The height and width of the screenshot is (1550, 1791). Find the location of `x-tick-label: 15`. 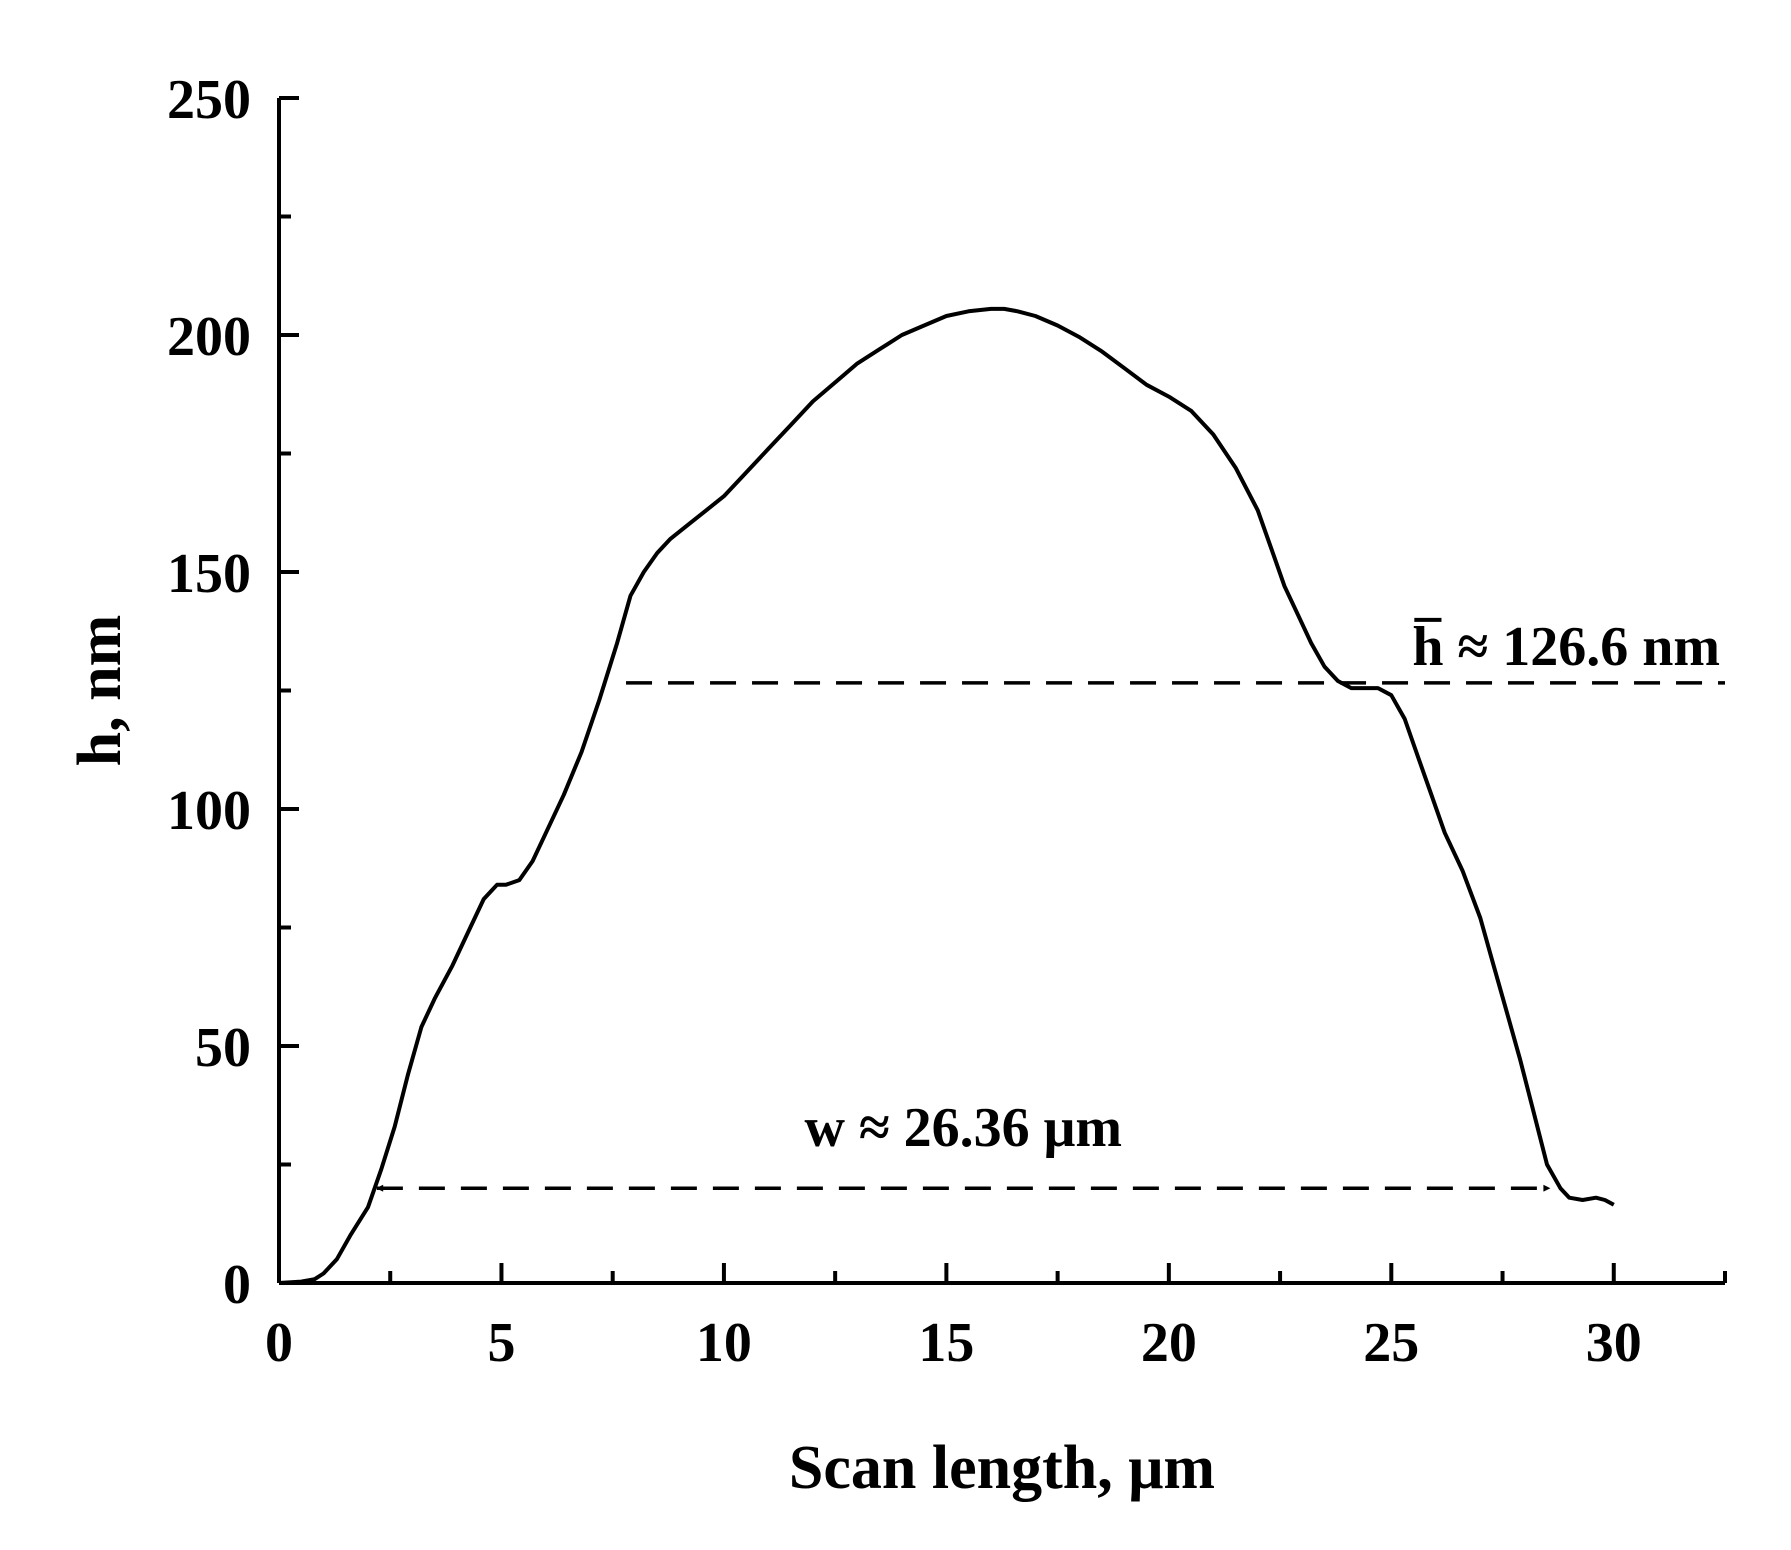

x-tick-label: 15 is located at coordinates (946, 1343).